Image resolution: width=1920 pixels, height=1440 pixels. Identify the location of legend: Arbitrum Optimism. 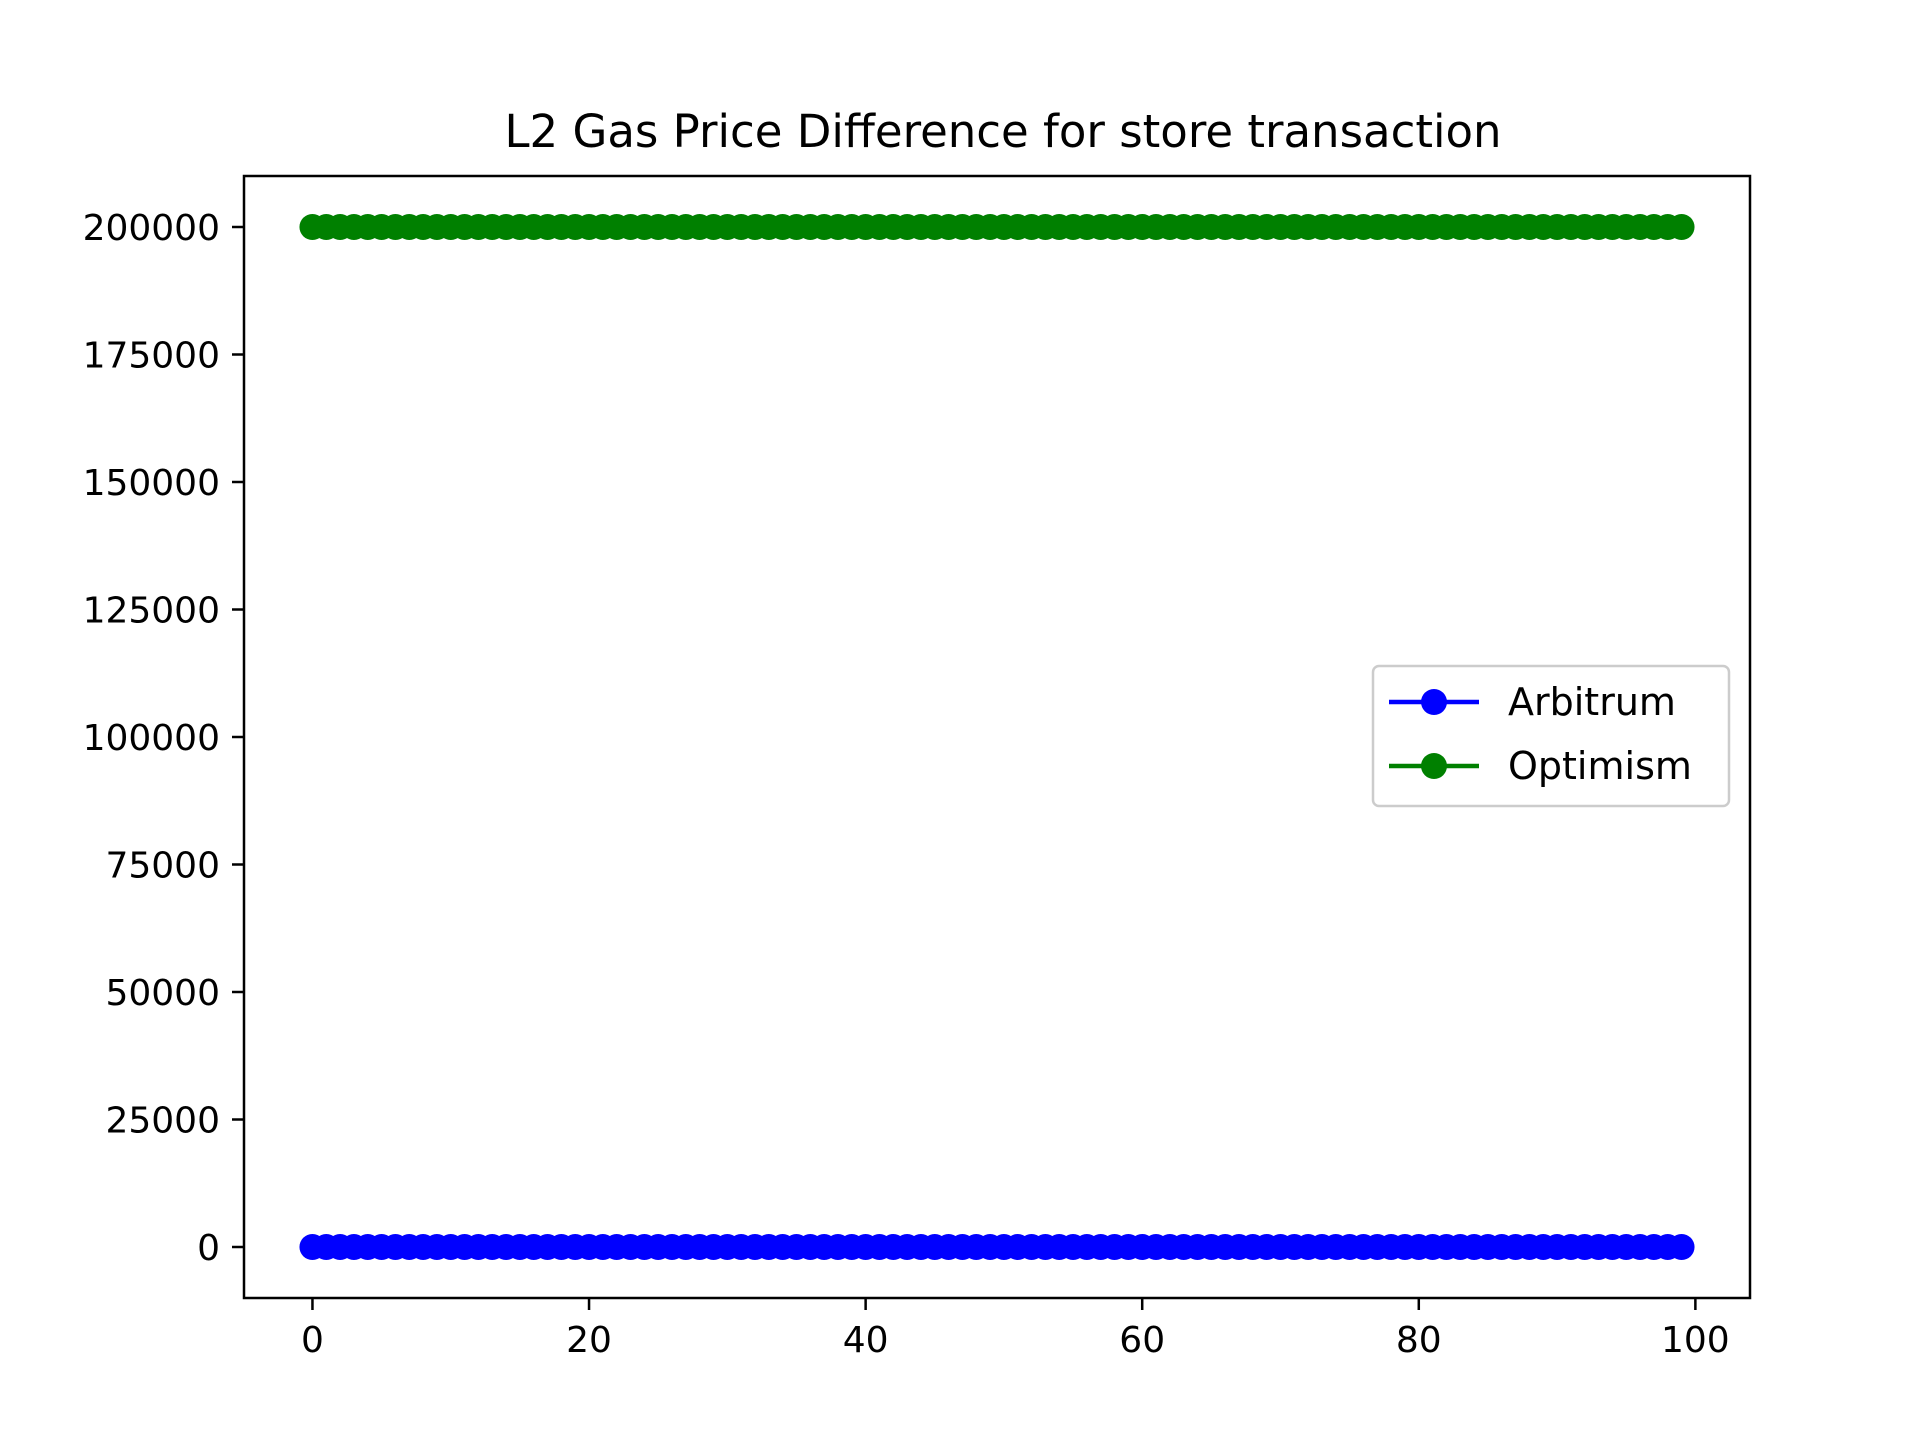
(1551, 736).